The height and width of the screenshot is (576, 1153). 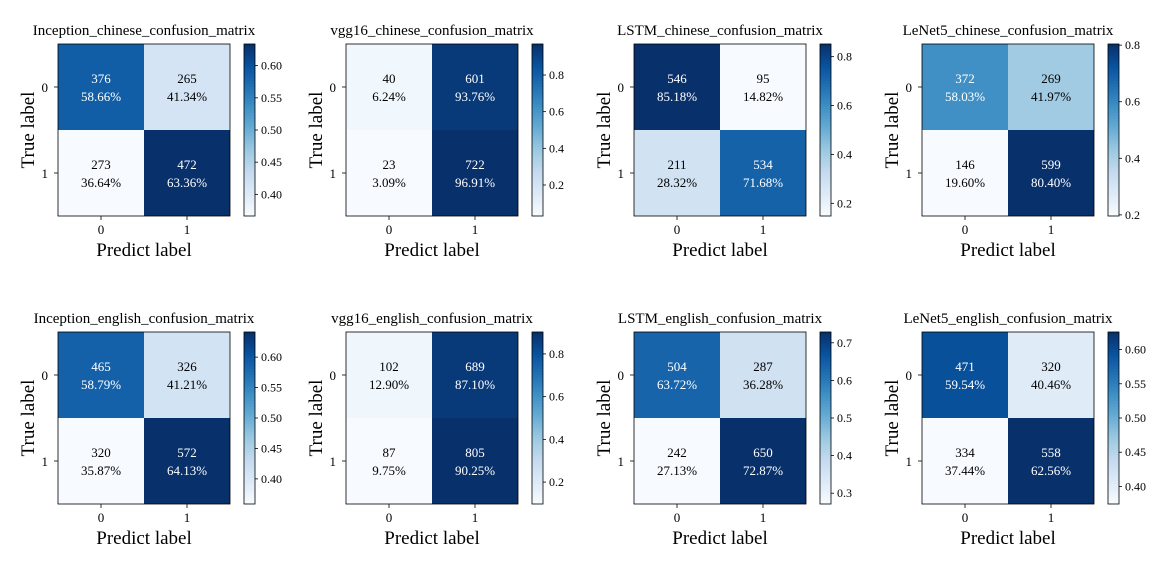 What do you see at coordinates (389, 384) in the screenshot?
I see `cell-percent-label: 12.90%` at bounding box center [389, 384].